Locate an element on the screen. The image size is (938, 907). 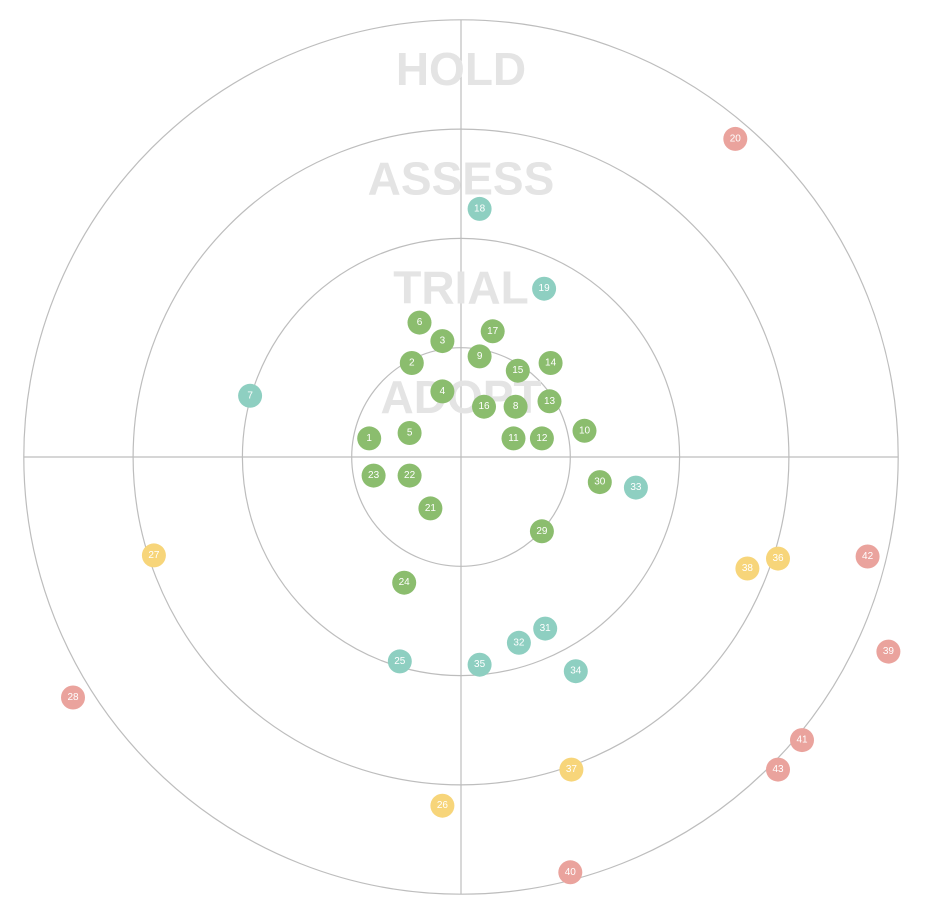
blip-label: 22 is located at coordinates (410, 475).